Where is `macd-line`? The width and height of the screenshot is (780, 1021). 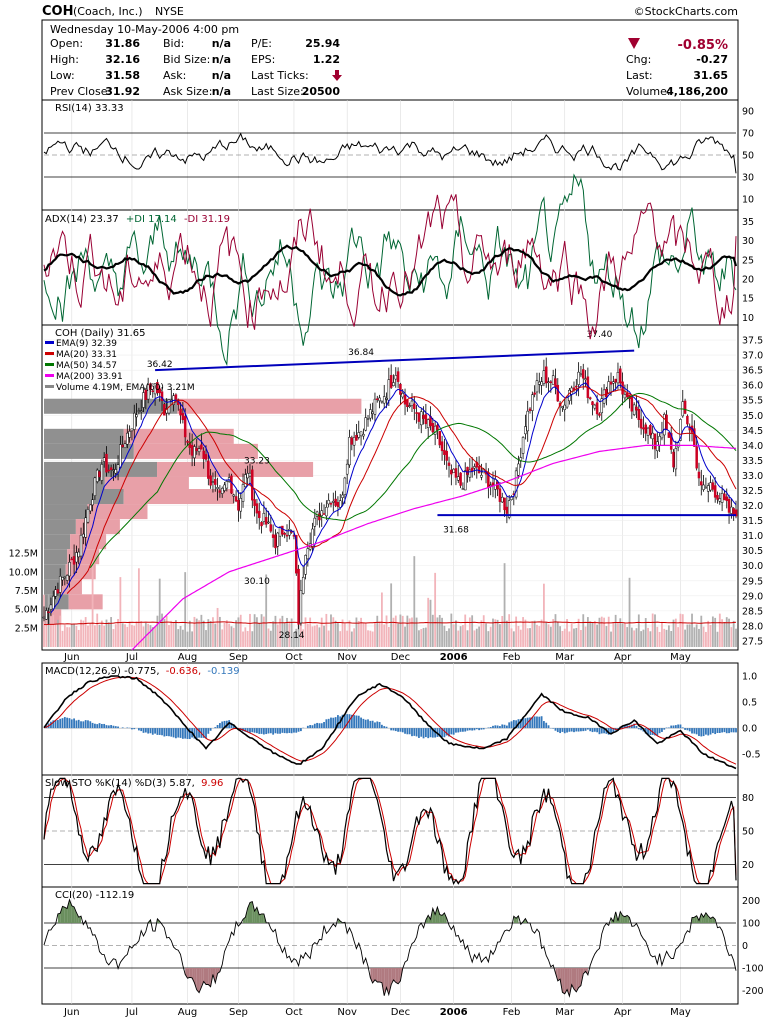
macd-line is located at coordinates (390, 722).